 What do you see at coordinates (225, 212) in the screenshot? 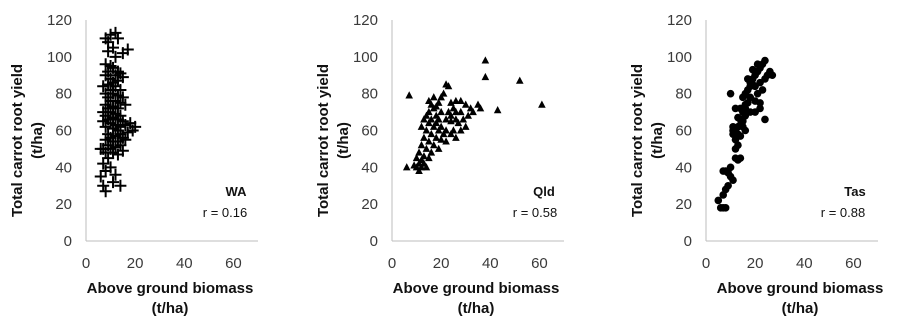
I see `correlation-label: r = 0.16` at bounding box center [225, 212].